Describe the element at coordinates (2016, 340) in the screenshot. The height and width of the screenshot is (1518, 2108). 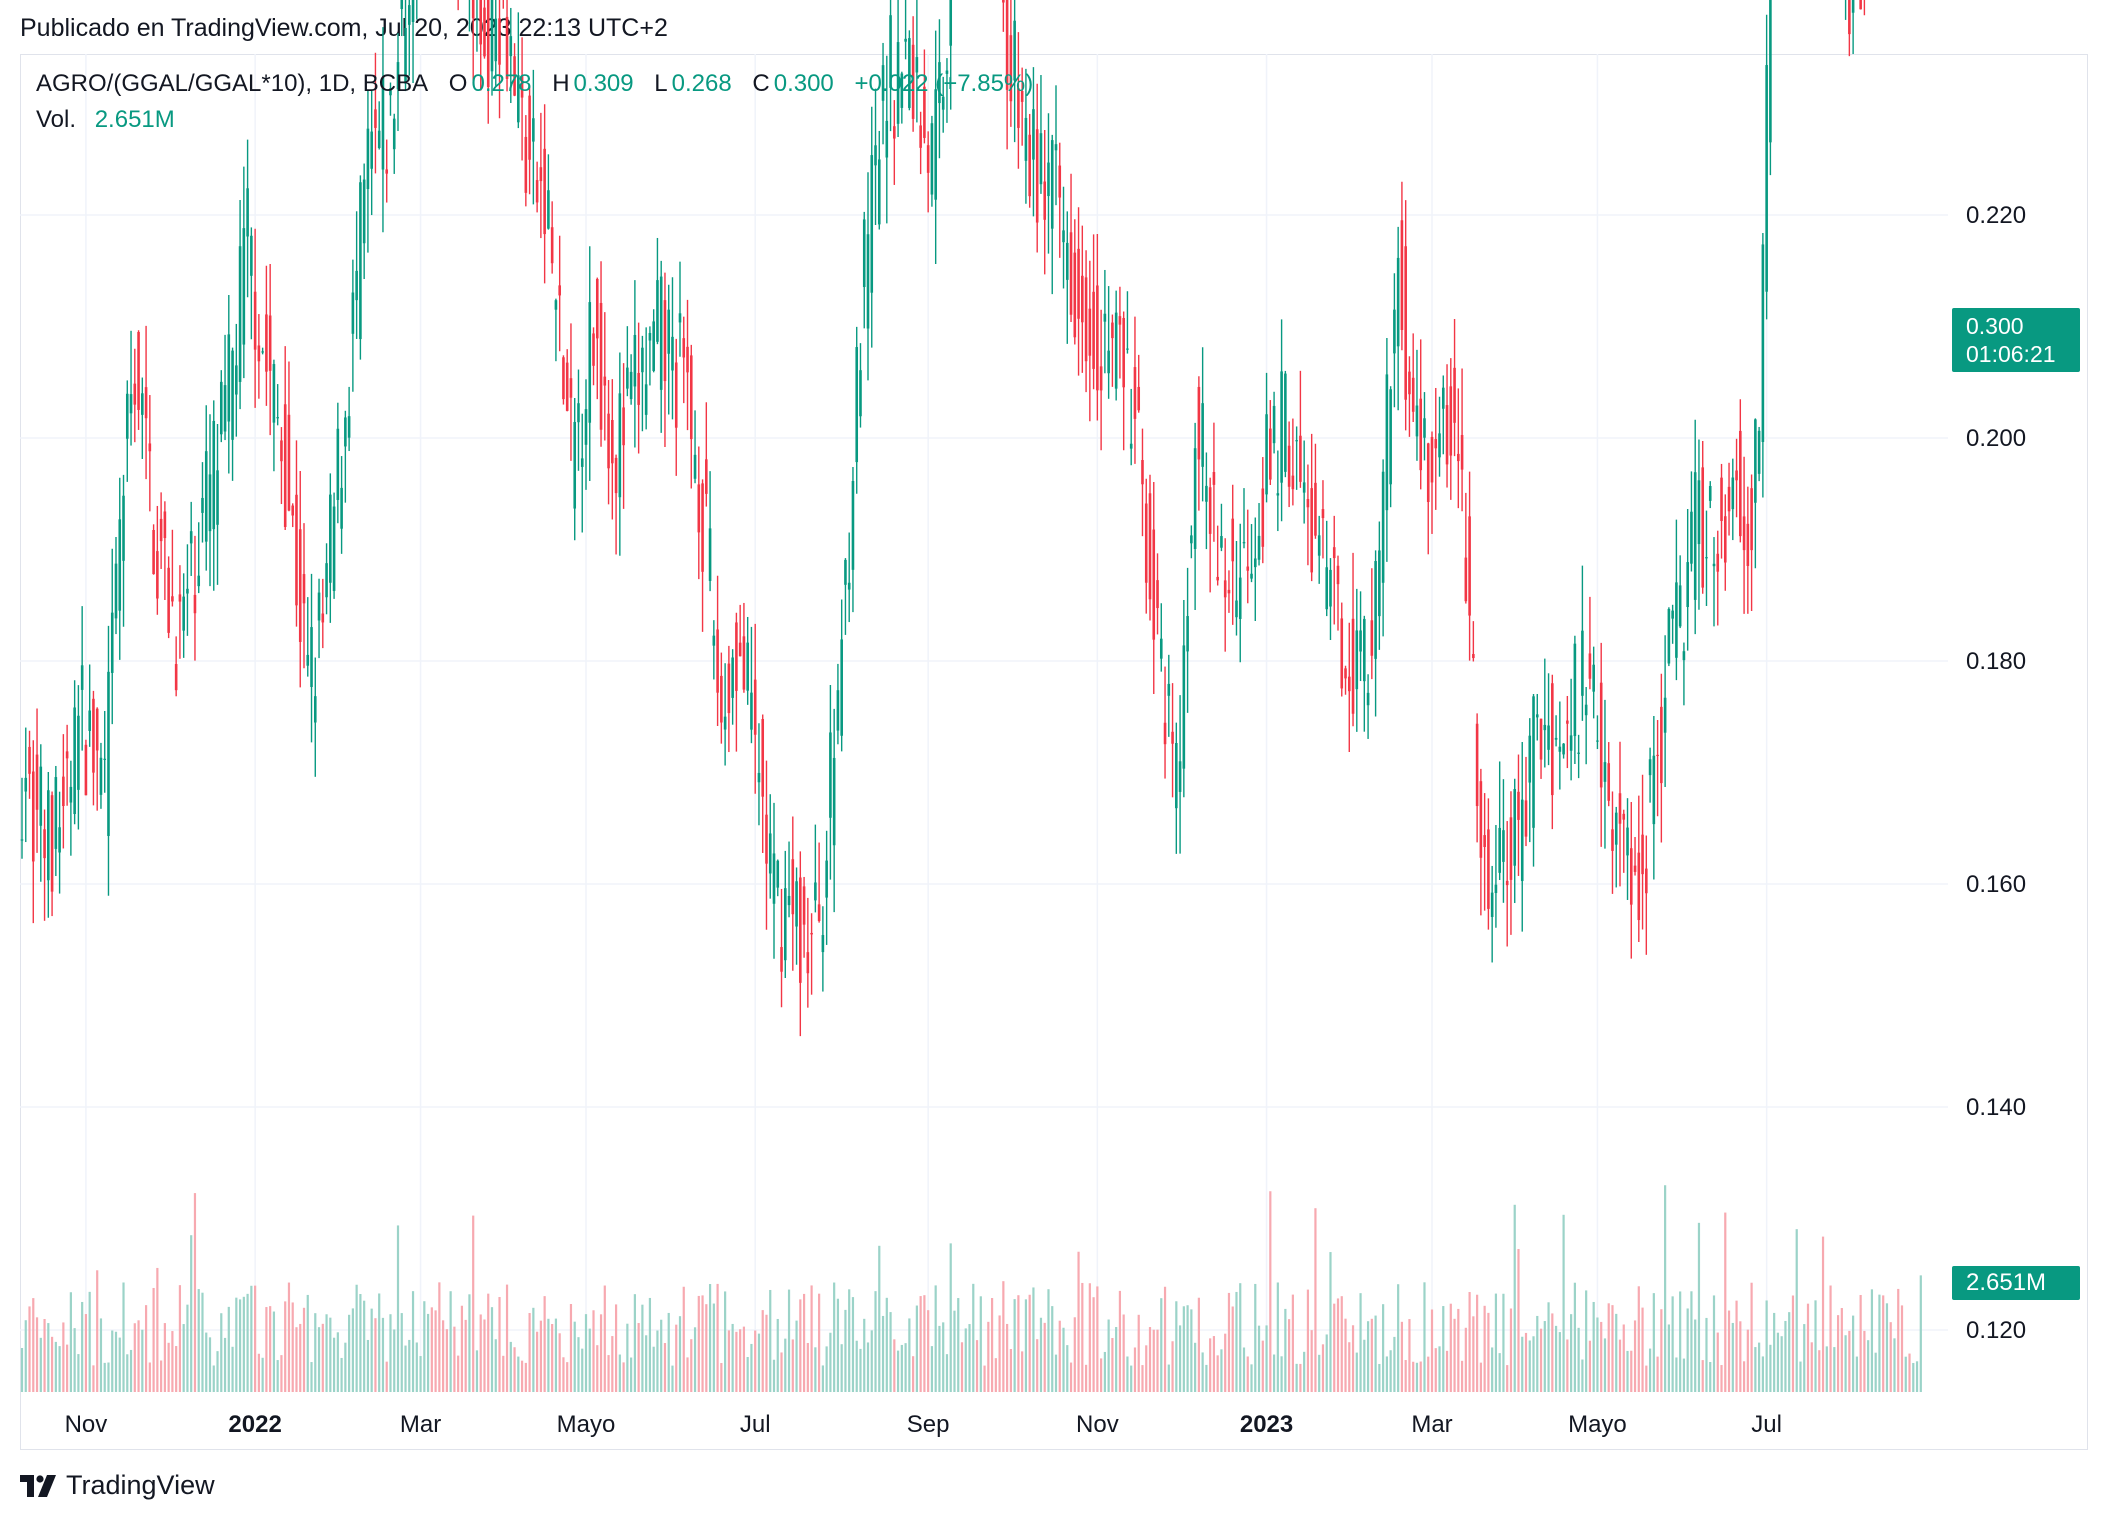
I see `last-price-badge: 0.300 01:06:21` at that location.